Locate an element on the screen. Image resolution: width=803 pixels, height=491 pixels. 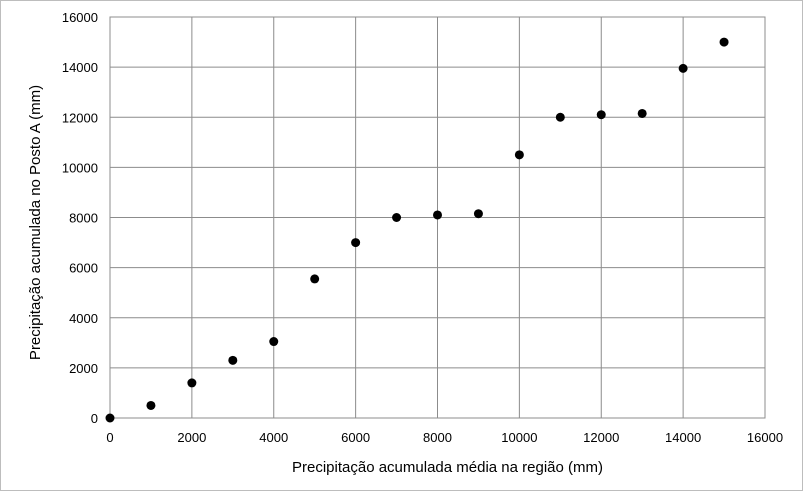
x-tick-label: 6000 is located at coordinates (355, 437).